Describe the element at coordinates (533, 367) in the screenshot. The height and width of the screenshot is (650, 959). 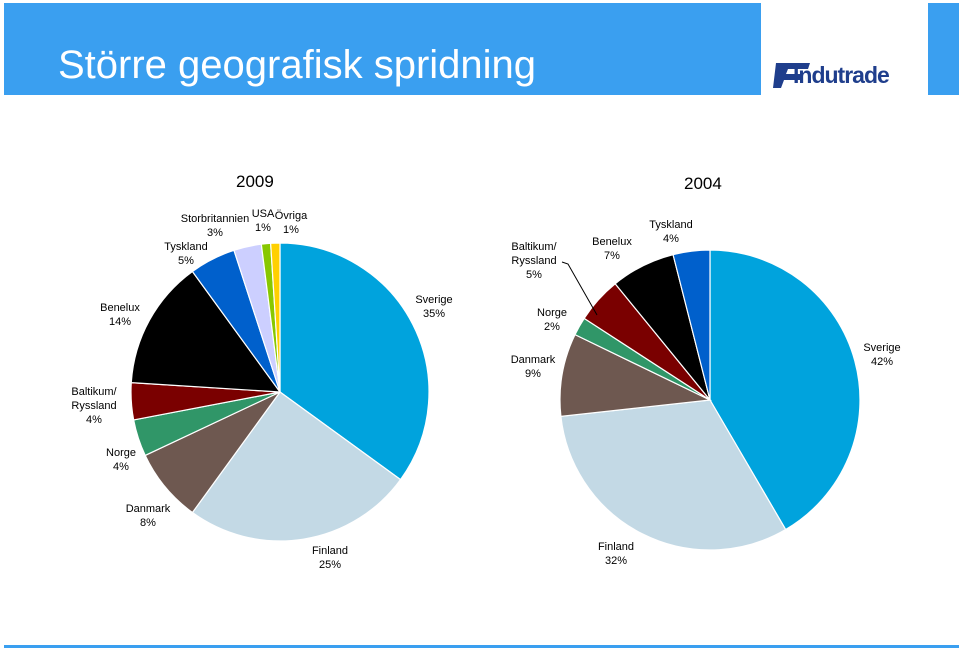
I see `slice-label-2004-danmark: Danmark 9%` at that location.